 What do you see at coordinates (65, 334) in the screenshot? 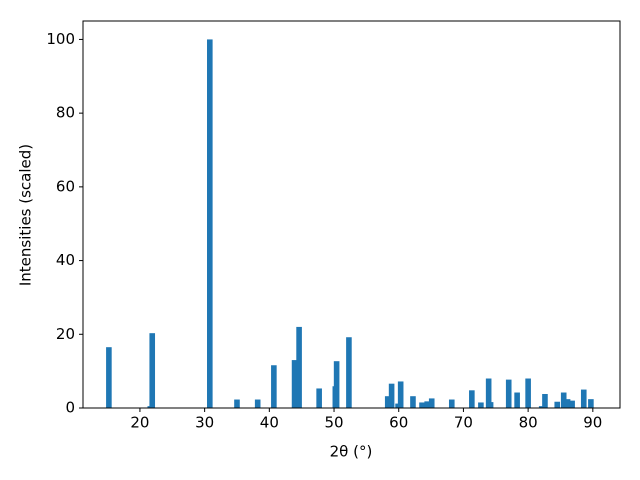
I see `y-tick-label: 20` at bounding box center [65, 334].